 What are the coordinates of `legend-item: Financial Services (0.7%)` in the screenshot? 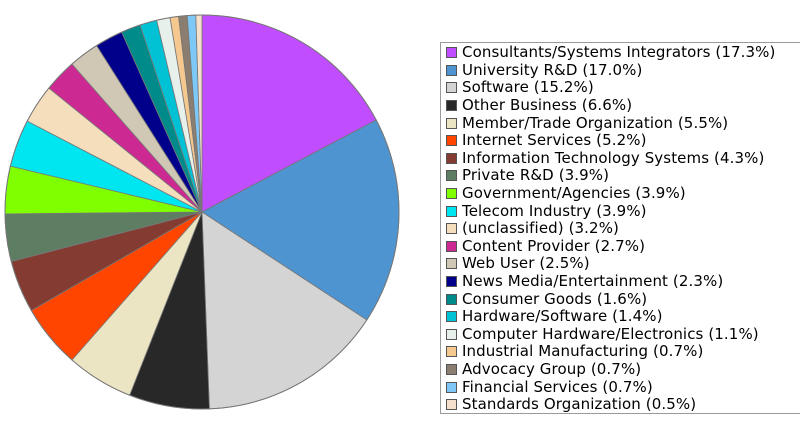 It's located at (623, 387).